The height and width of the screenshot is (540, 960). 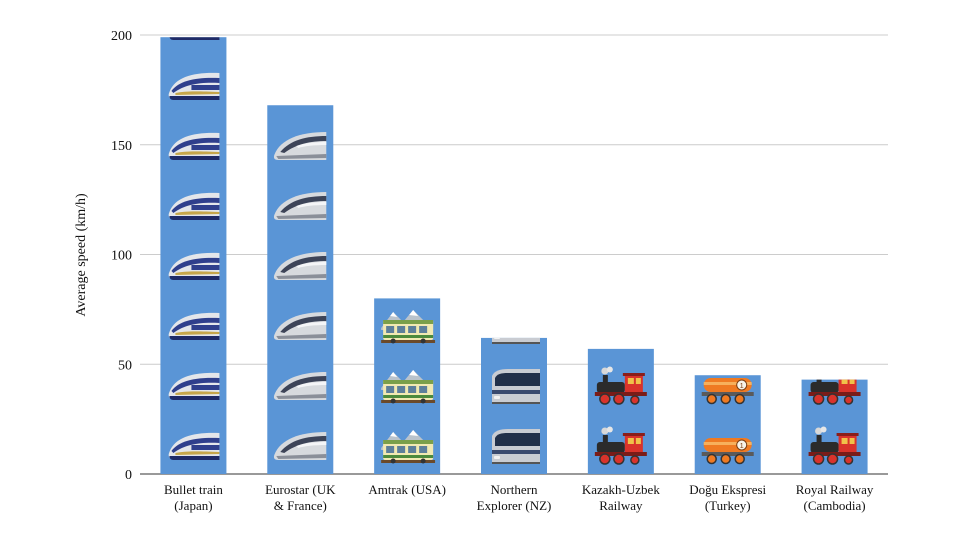 What do you see at coordinates (407, 489) in the screenshot?
I see `category-label: Amtrak (USA)` at bounding box center [407, 489].